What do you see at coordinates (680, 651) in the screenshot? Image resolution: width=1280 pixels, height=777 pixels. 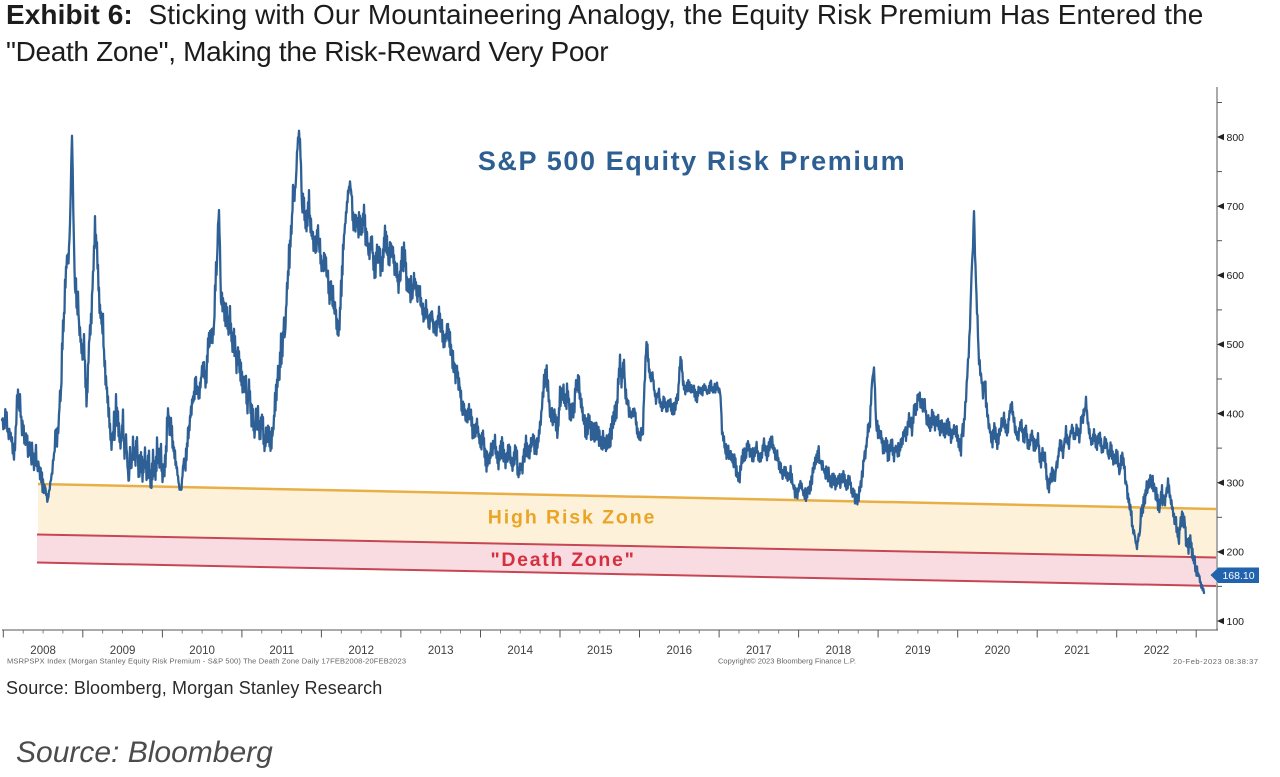 I see `svg-text: 2016` at bounding box center [680, 651].